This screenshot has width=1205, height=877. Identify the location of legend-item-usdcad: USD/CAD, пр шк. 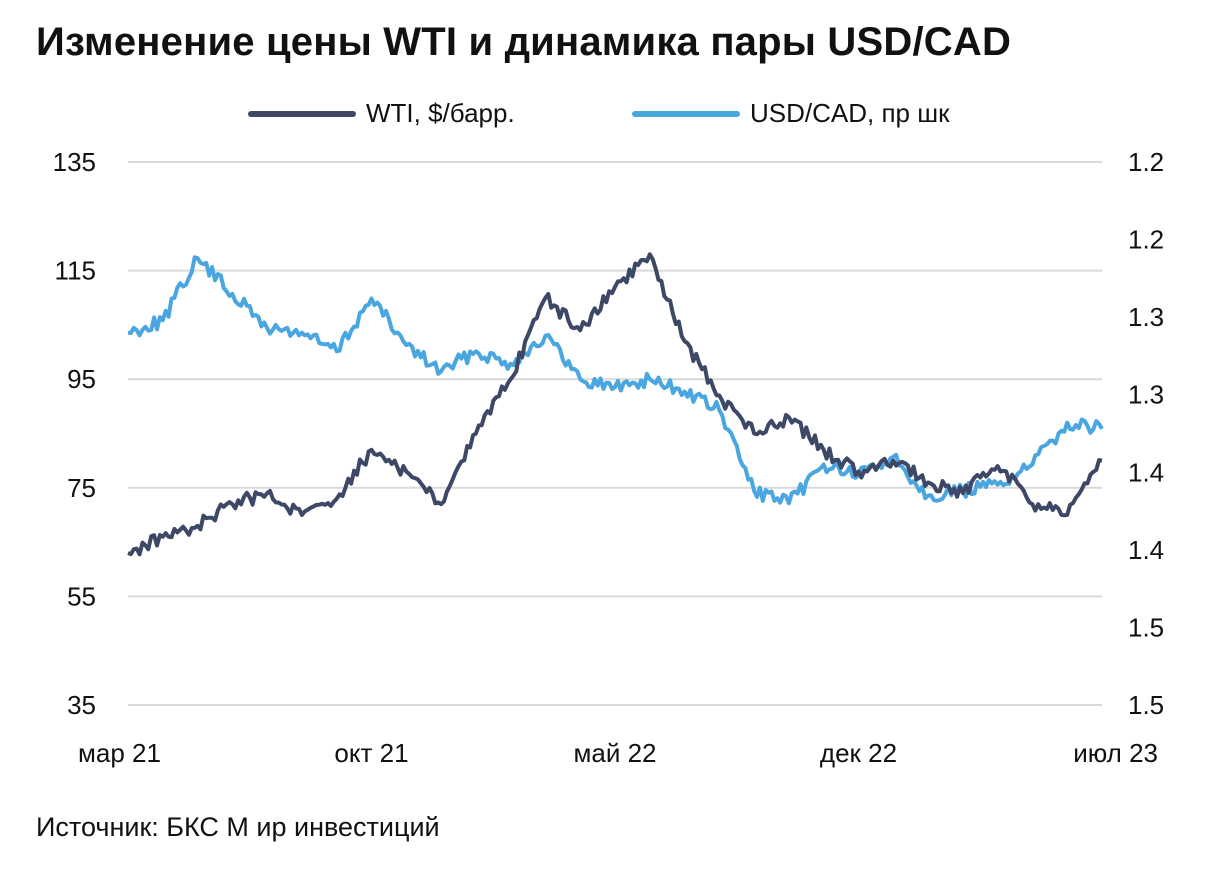
(790, 113).